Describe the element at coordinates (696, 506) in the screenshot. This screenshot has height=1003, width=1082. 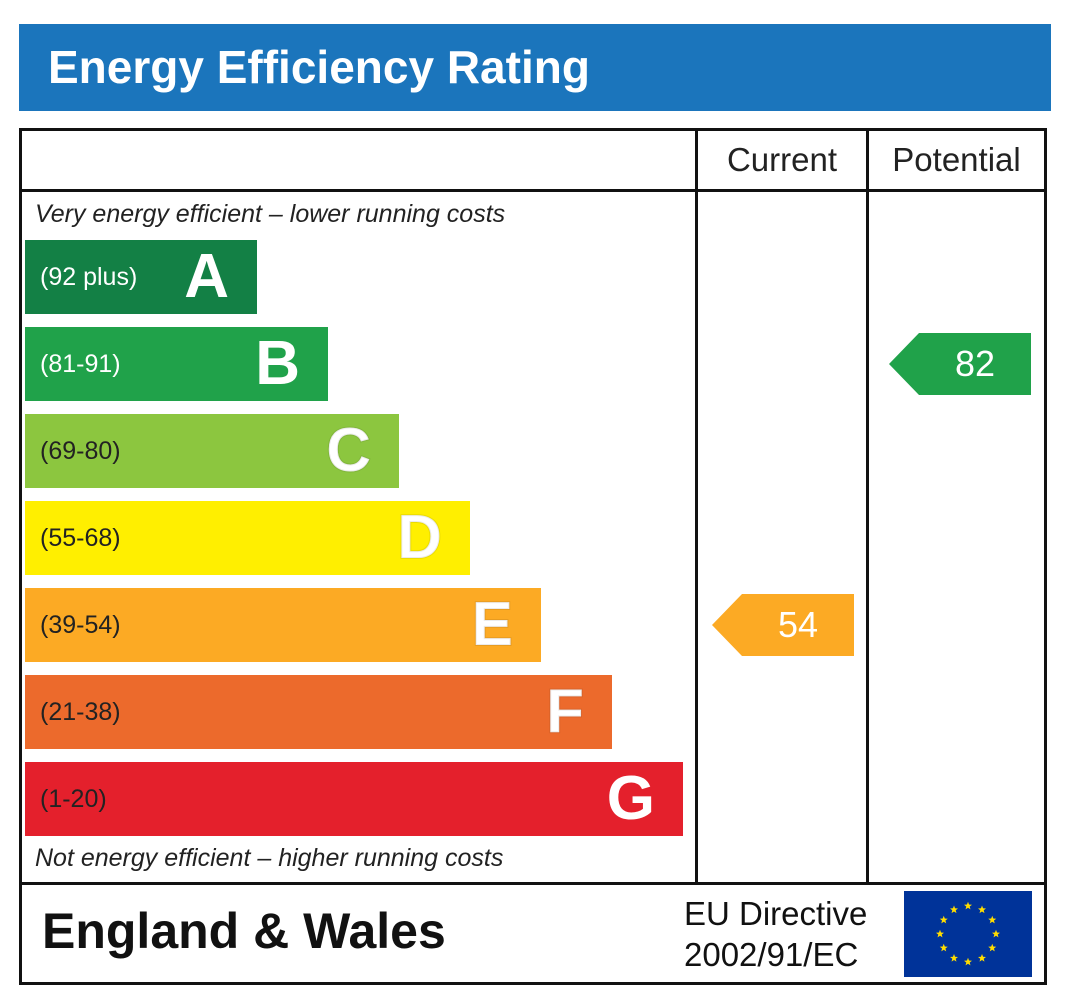
I see `column-divider-current` at that location.